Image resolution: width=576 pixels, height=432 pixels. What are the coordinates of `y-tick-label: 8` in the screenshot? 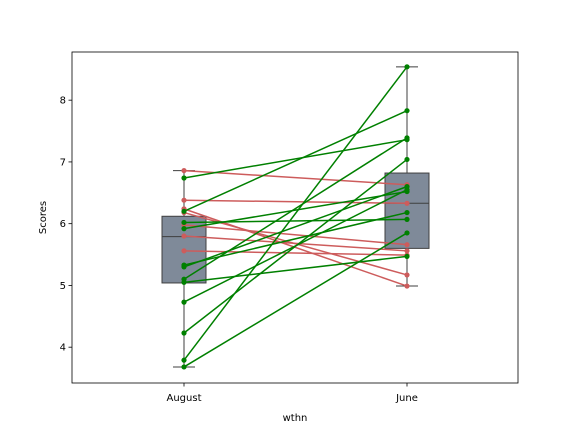 It's located at (63, 101).